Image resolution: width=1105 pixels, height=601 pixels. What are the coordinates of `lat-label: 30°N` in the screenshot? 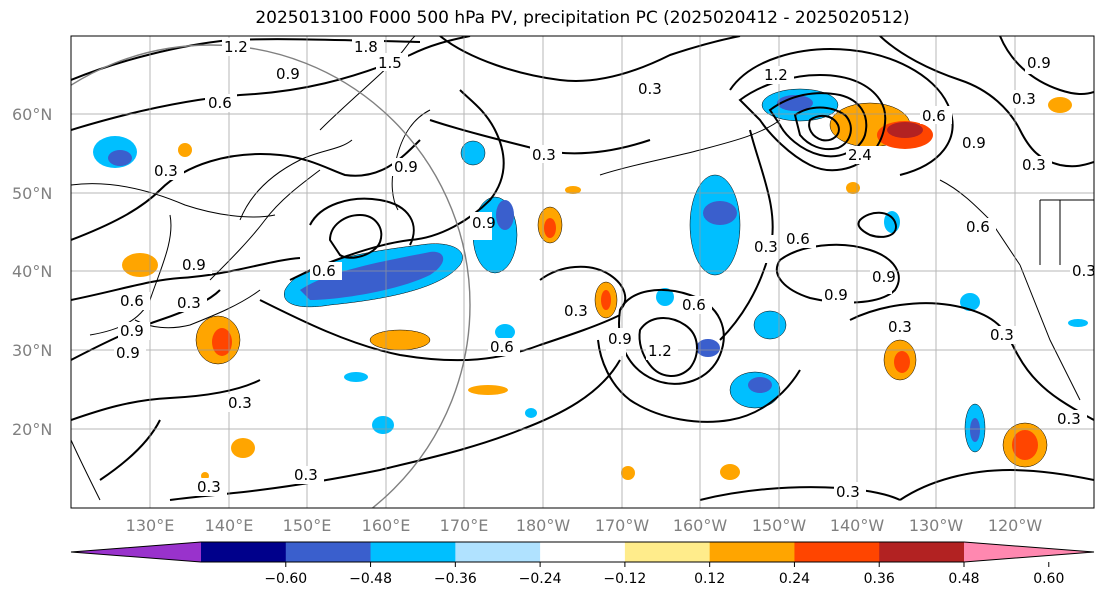 It's located at (32, 350).